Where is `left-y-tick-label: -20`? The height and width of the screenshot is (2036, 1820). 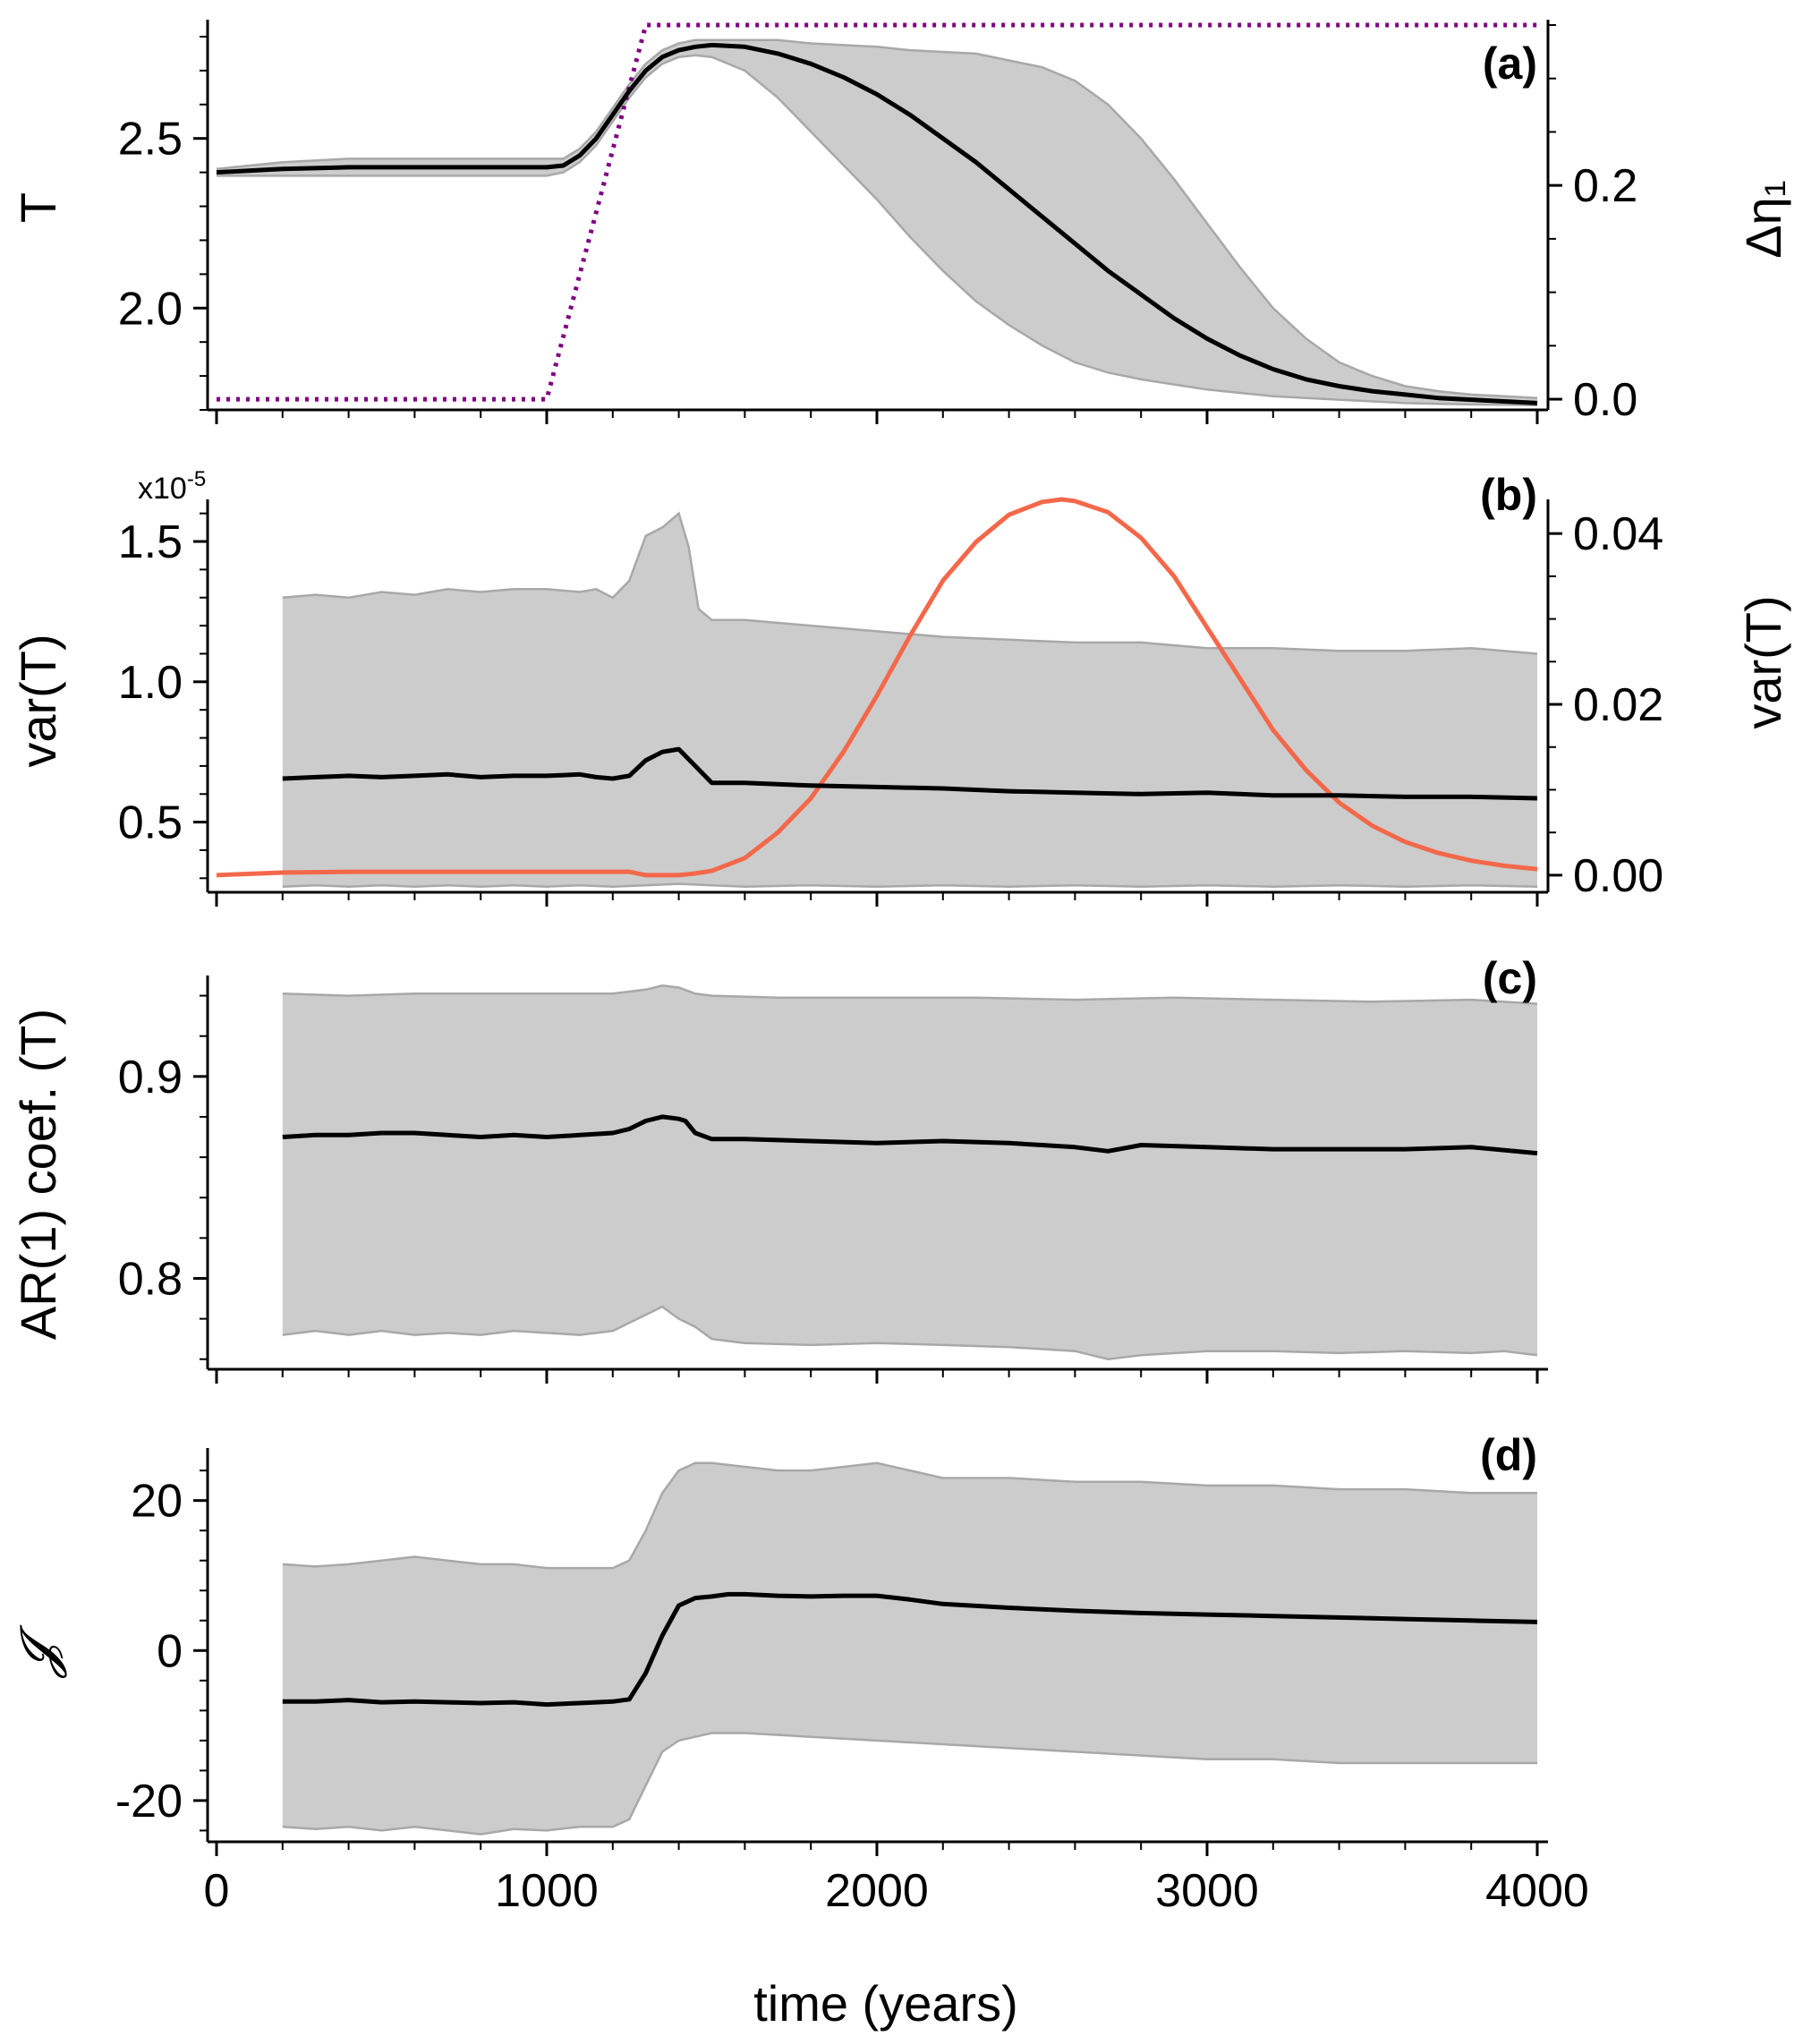 left-y-tick-label: -20 is located at coordinates (149, 1801).